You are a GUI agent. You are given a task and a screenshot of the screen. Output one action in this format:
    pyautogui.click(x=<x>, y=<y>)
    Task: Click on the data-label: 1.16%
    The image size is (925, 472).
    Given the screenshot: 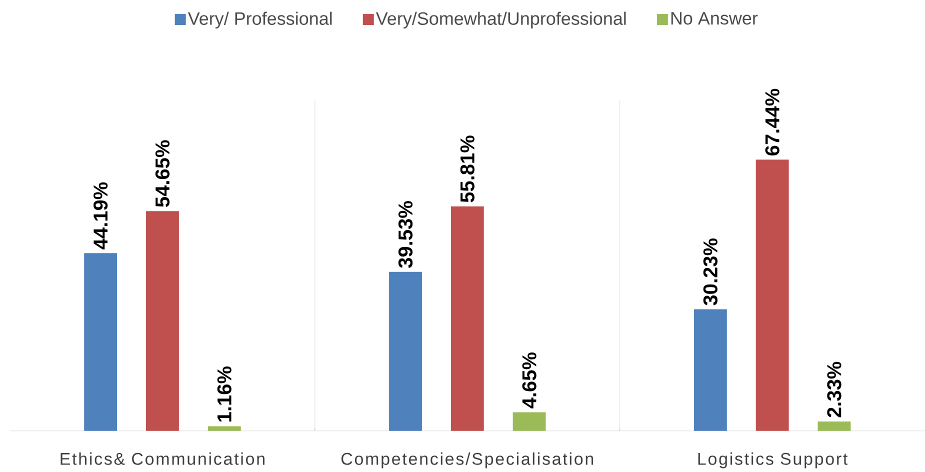 What is the action you would take?
    pyautogui.click(x=224, y=394)
    